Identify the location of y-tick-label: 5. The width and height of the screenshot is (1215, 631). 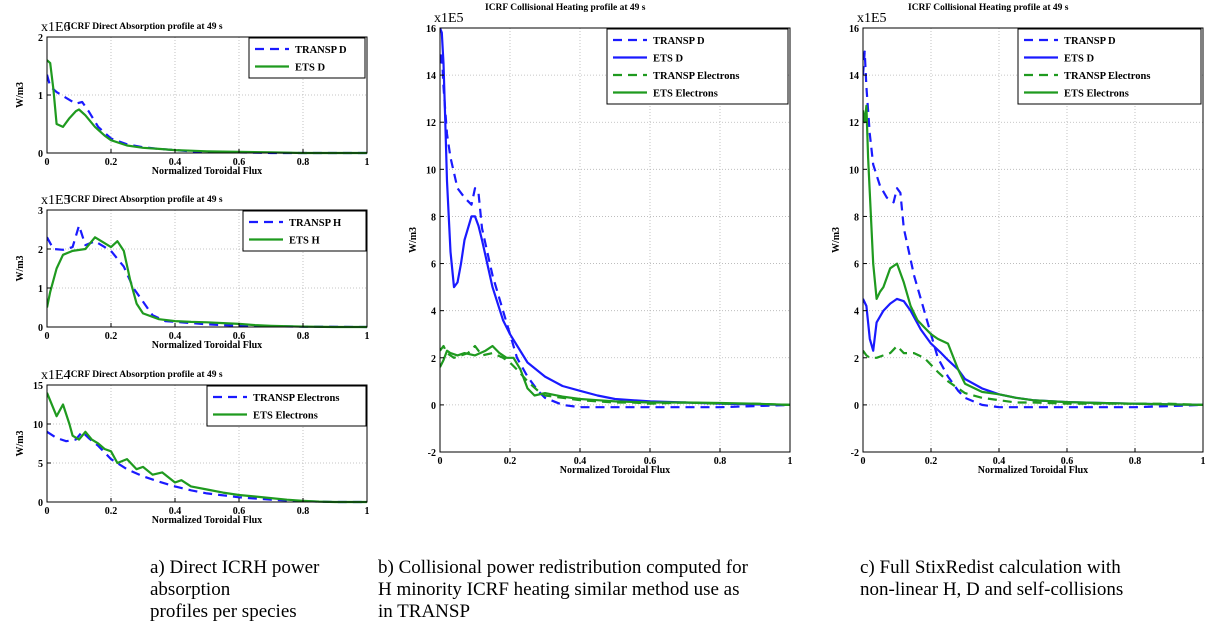
(40, 464).